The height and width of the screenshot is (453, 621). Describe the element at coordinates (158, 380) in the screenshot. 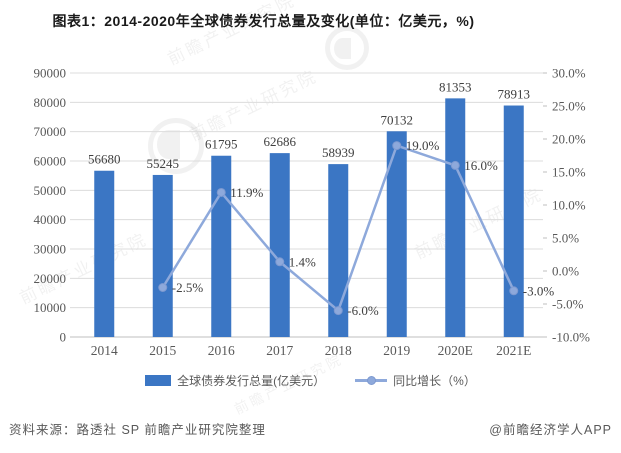

I see `bar-series-swatch` at that location.